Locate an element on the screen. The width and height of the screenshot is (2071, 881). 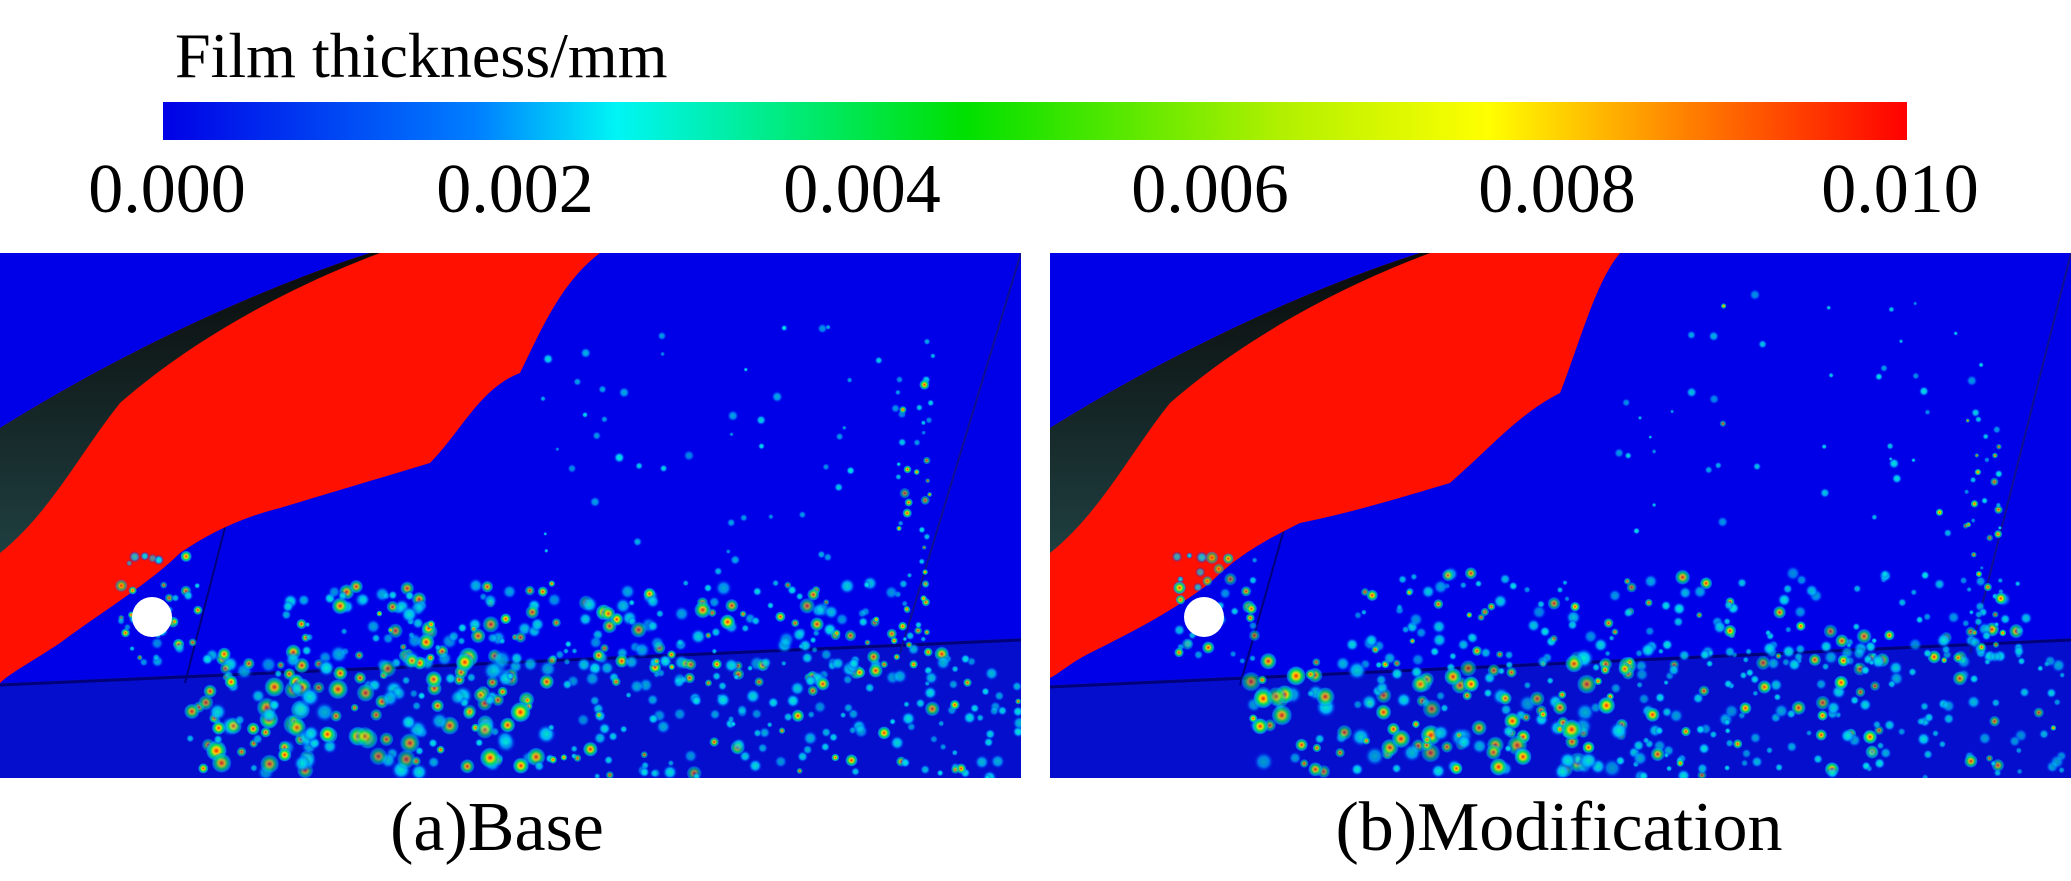
colorbar-tick-label: 0.010 is located at coordinates (1900, 189).